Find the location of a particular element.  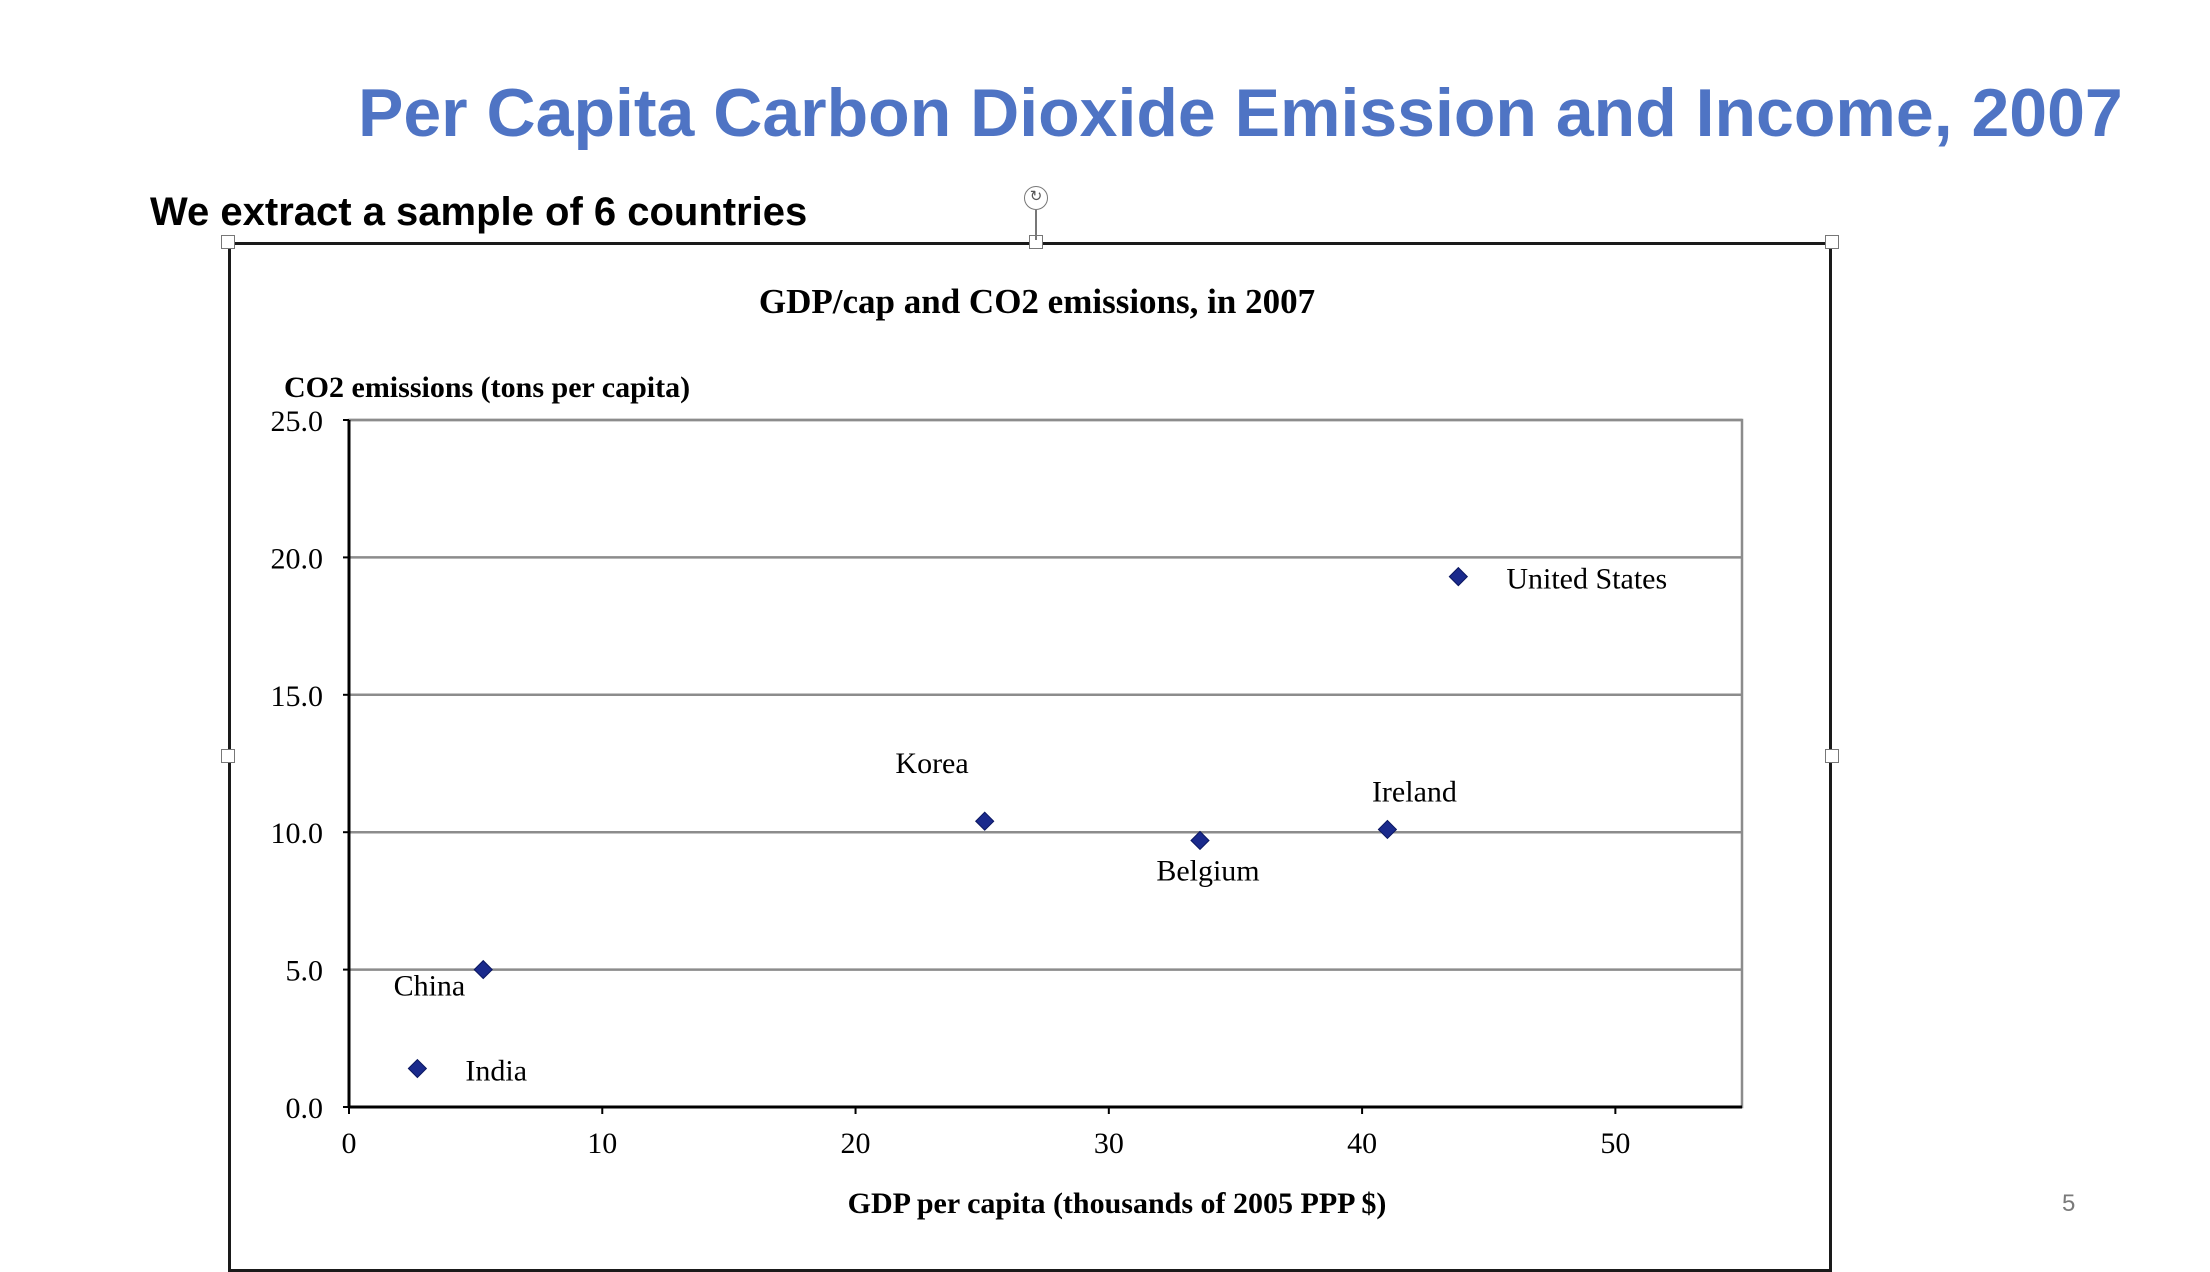

data-label: United States is located at coordinates (1586, 579).